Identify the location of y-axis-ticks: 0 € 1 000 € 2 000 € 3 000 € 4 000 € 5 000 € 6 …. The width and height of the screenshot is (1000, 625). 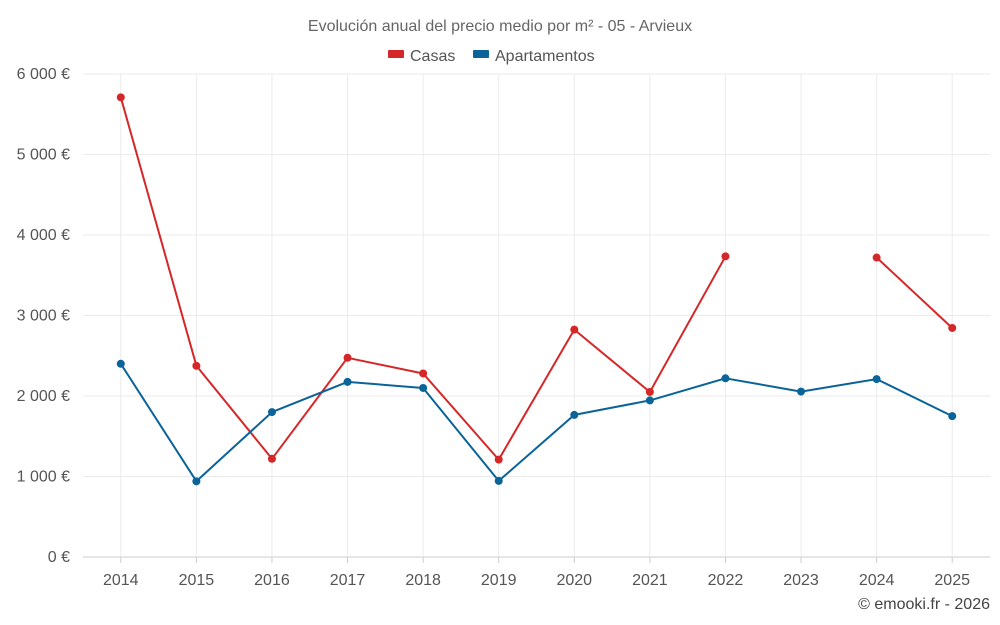
(43, 316).